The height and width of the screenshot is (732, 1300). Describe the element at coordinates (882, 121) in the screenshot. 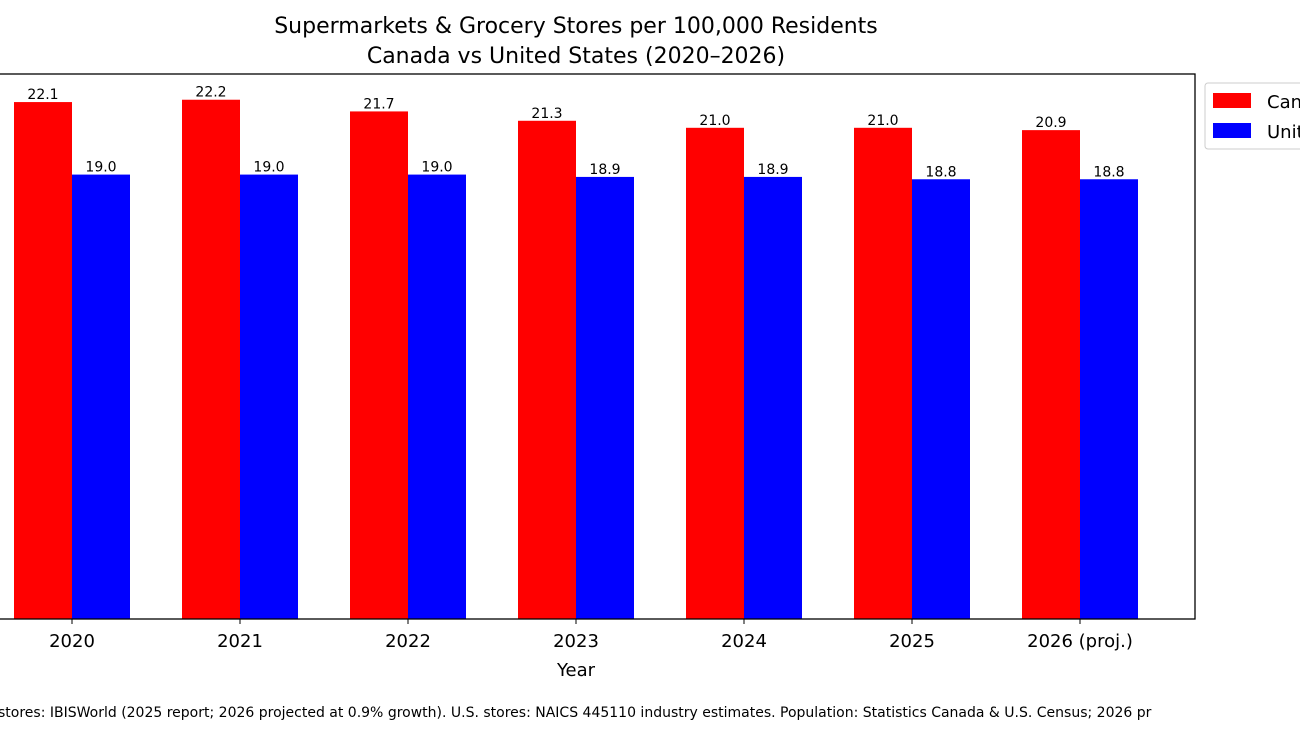

I see `data-label-canada-5: 21.0` at that location.